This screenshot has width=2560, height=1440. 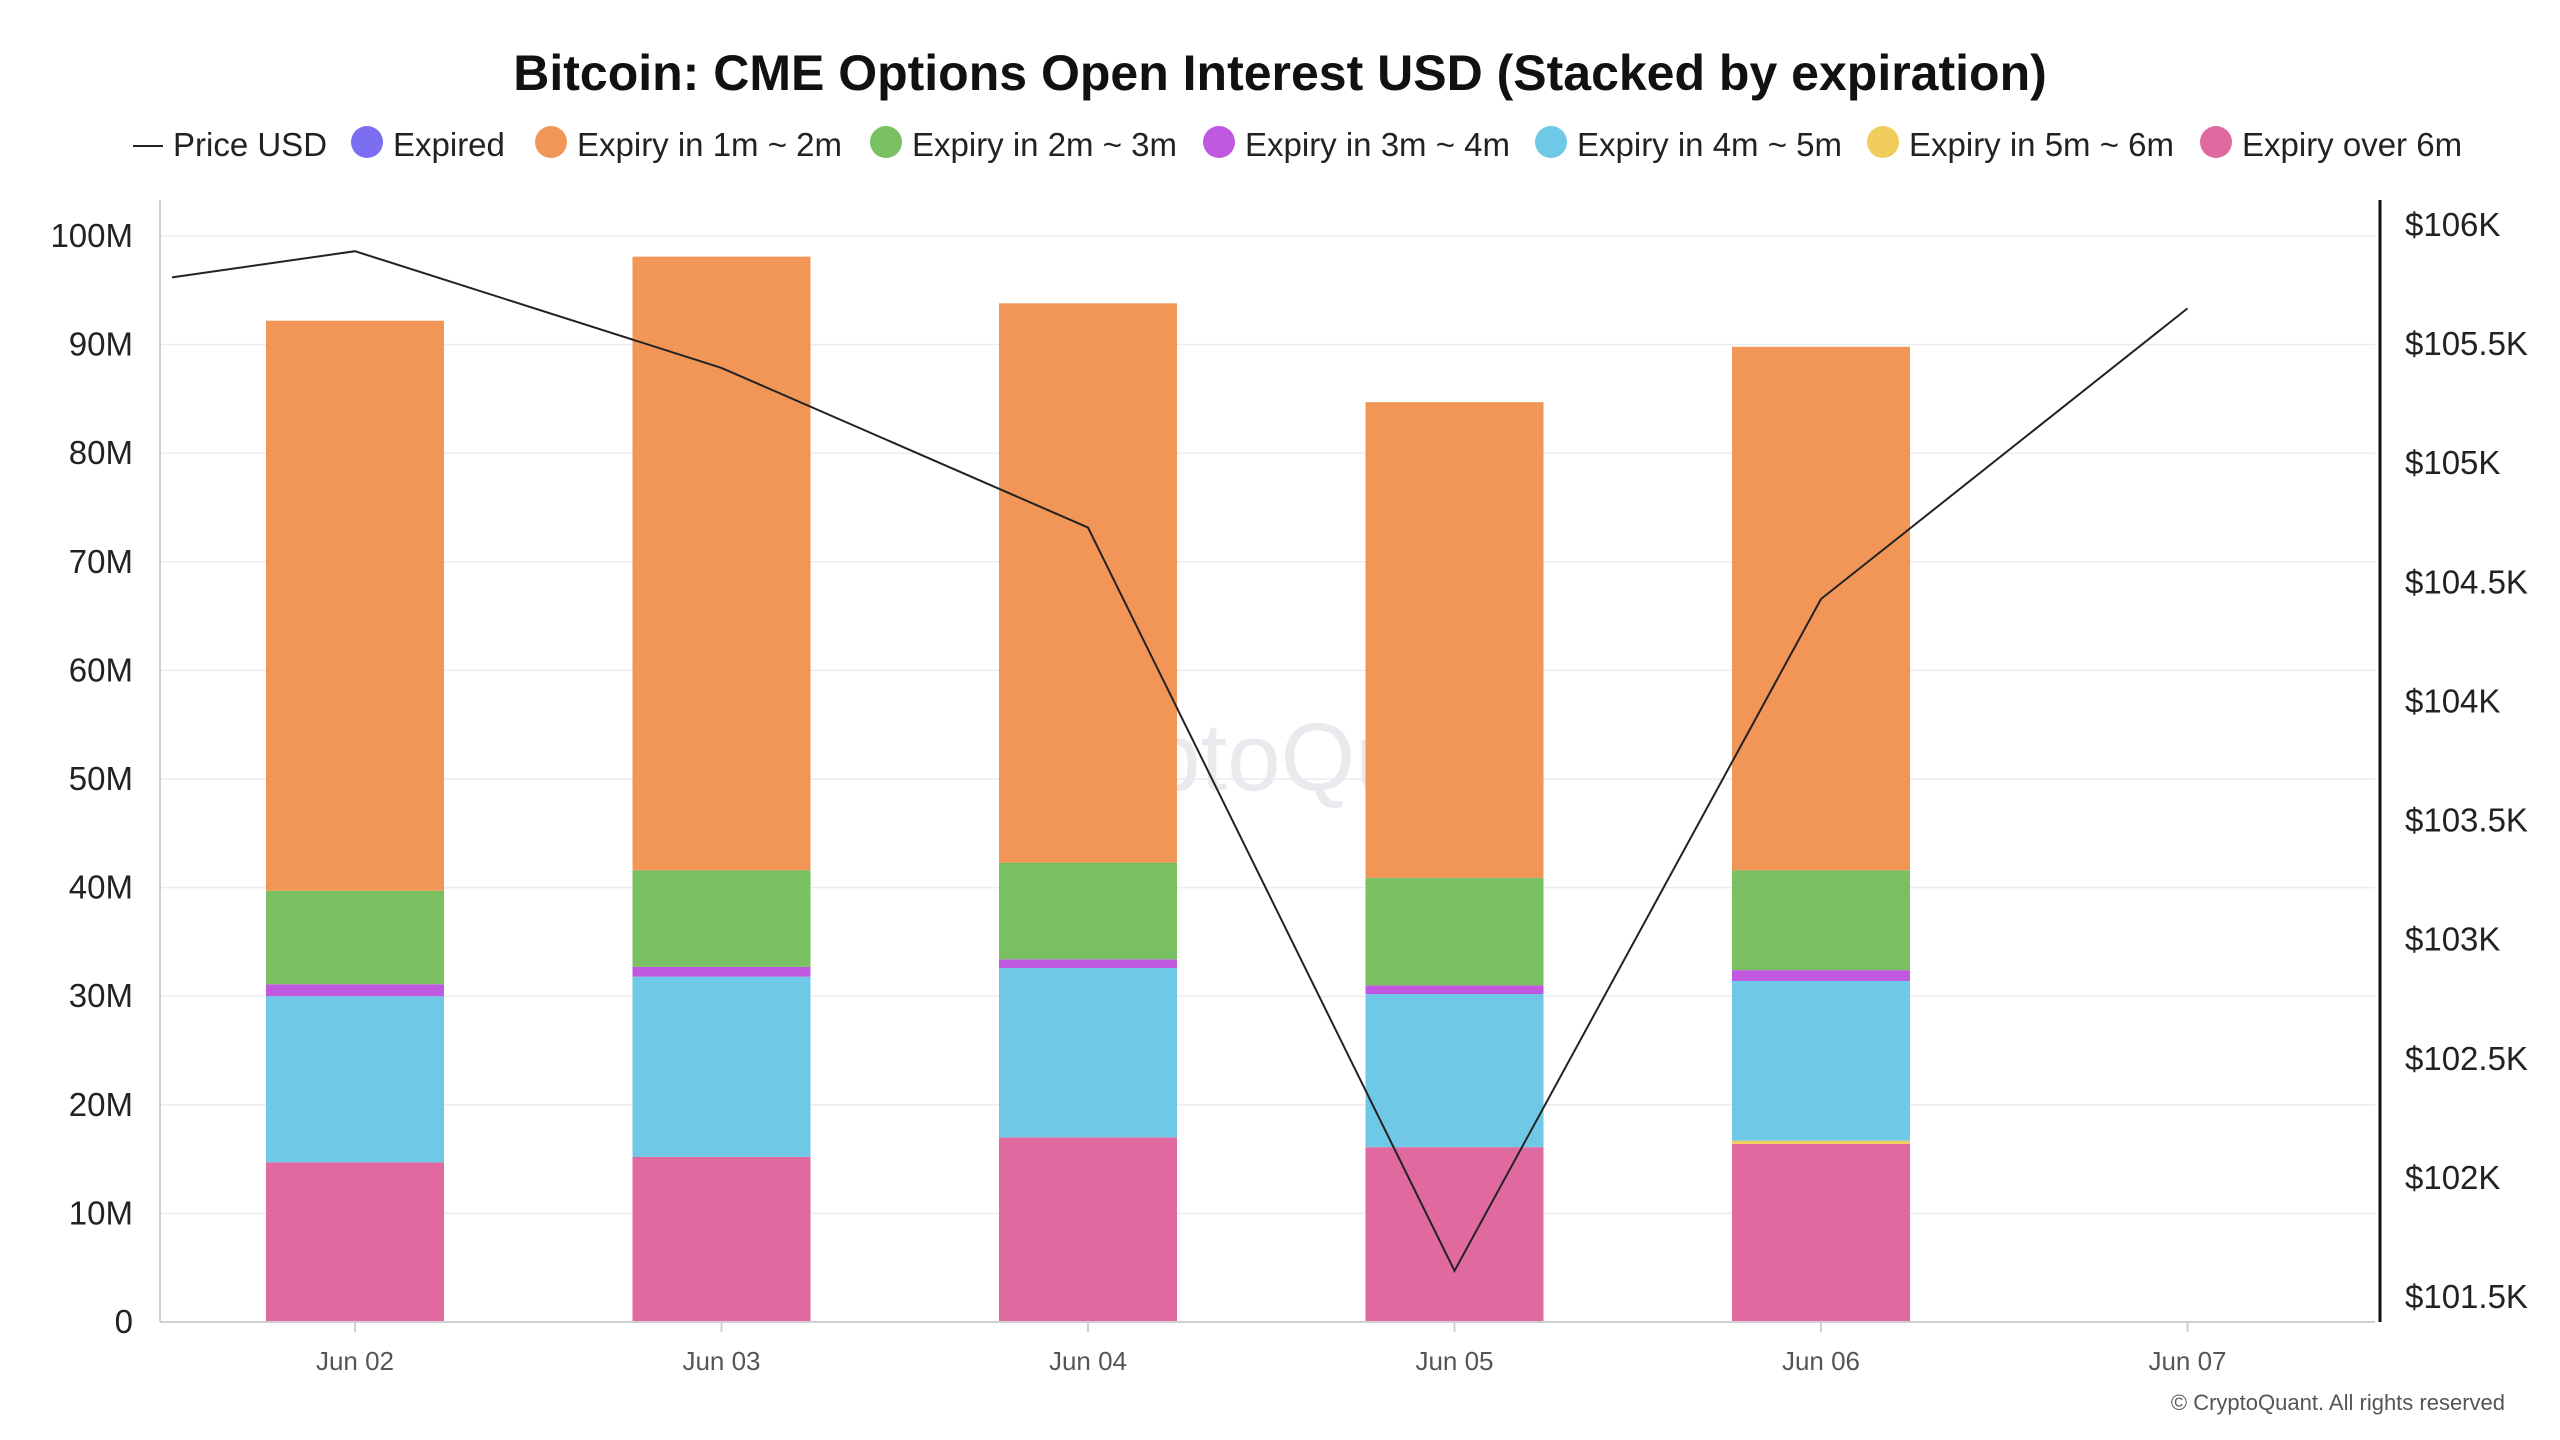 I want to click on y-tick-label: 60M, so click(x=101, y=669).